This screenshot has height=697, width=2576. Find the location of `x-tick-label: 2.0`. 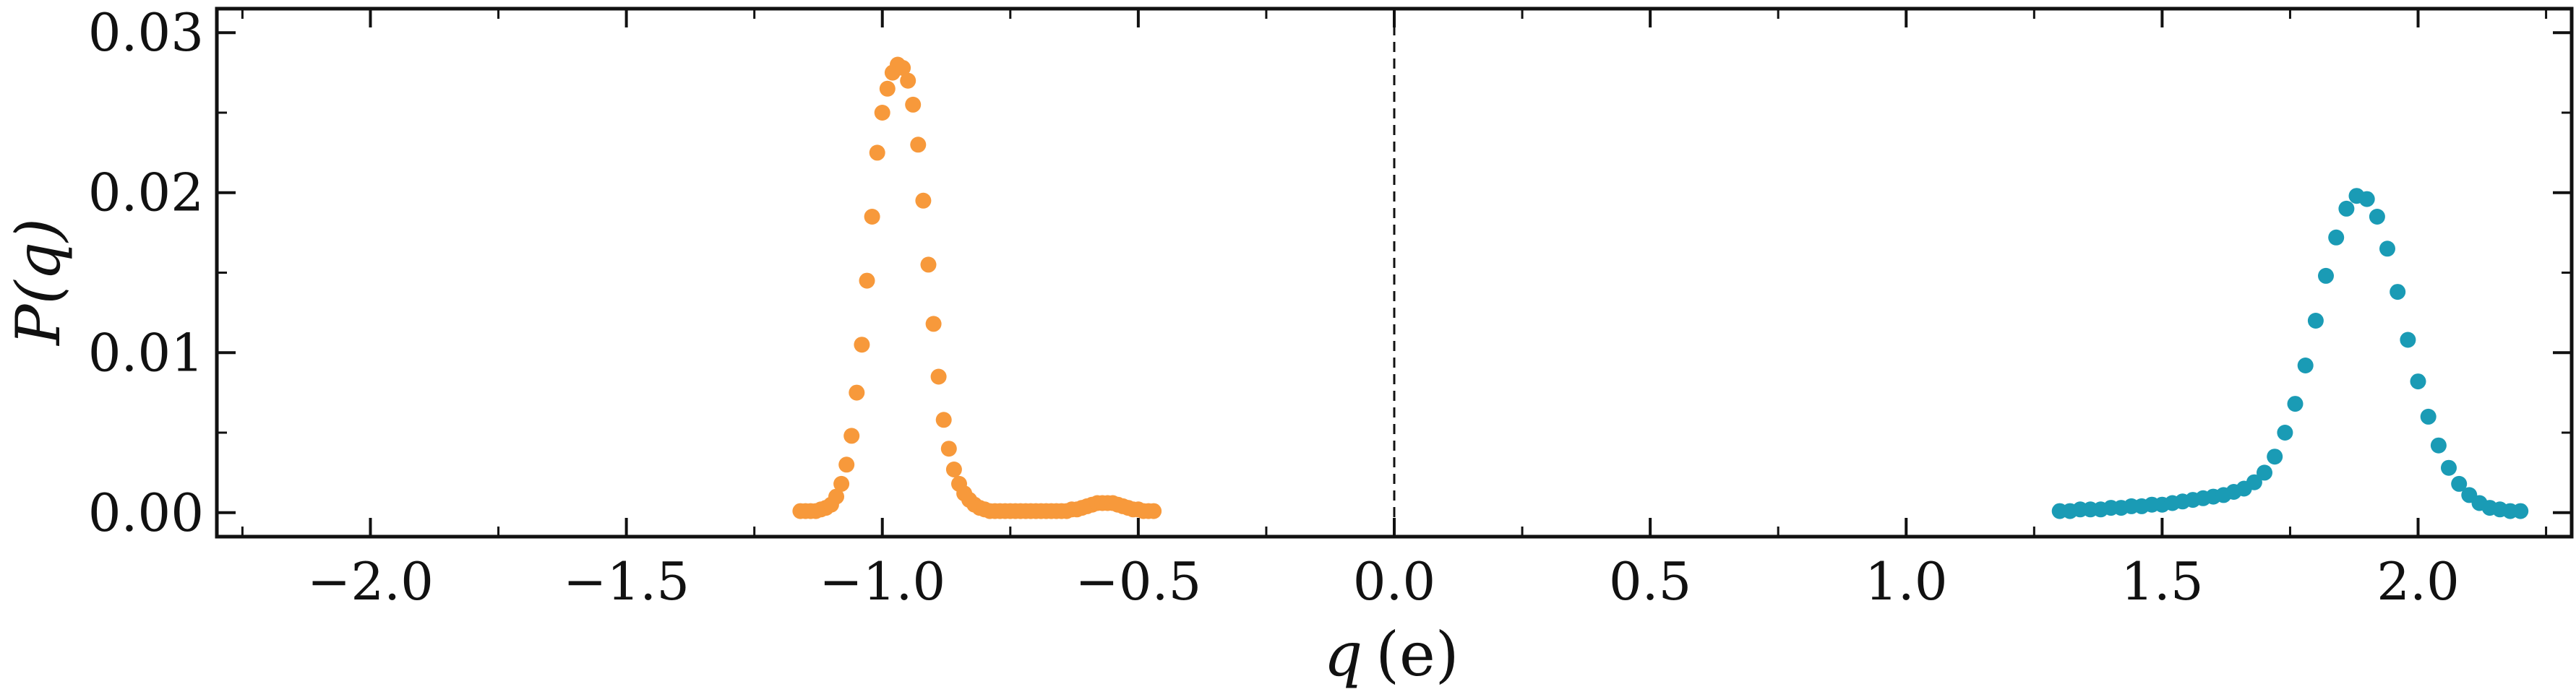

x-tick-label: 2.0 is located at coordinates (2419, 581).